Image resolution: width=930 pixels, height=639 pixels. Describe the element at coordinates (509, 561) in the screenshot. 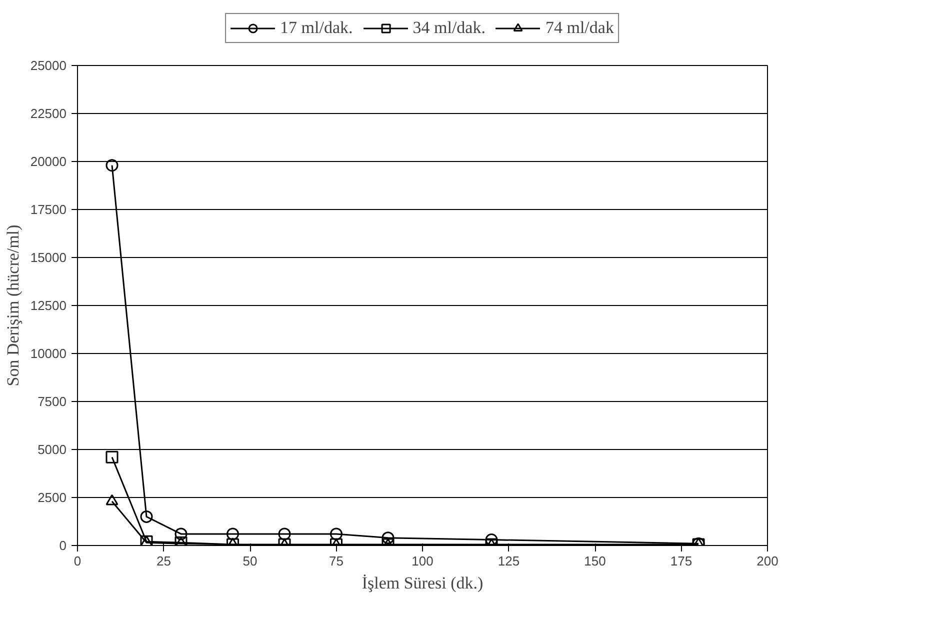

I see `x-tick-label: 125` at that location.